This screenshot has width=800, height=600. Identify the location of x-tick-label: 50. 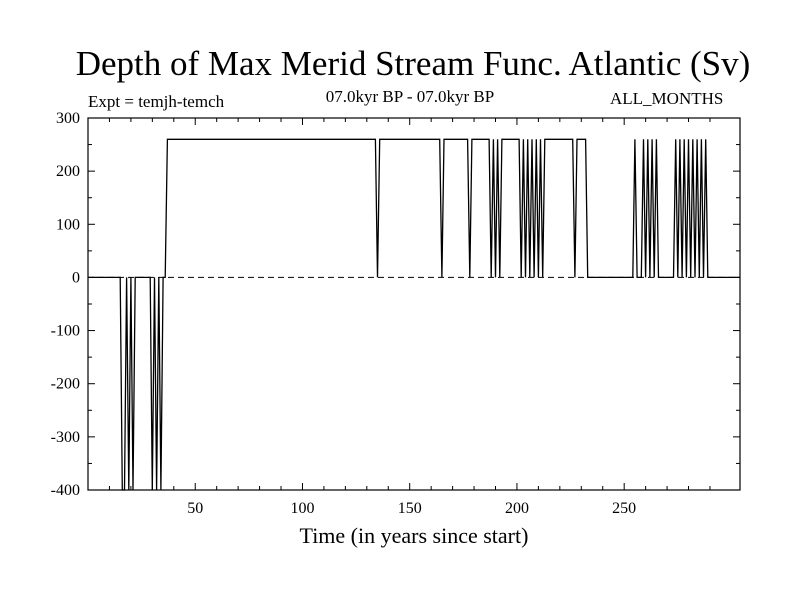
(195, 508).